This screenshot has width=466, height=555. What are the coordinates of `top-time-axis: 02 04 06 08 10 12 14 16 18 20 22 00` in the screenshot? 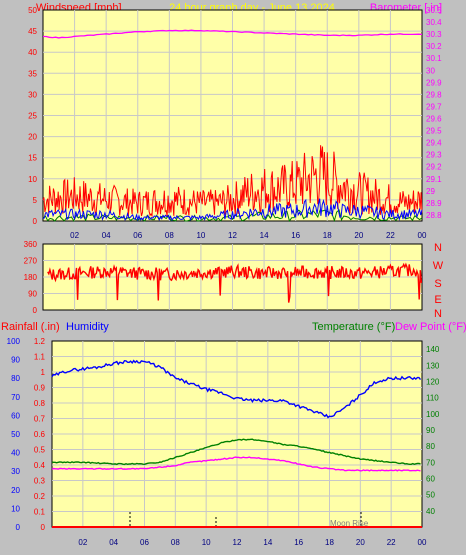 It's located at (248, 235).